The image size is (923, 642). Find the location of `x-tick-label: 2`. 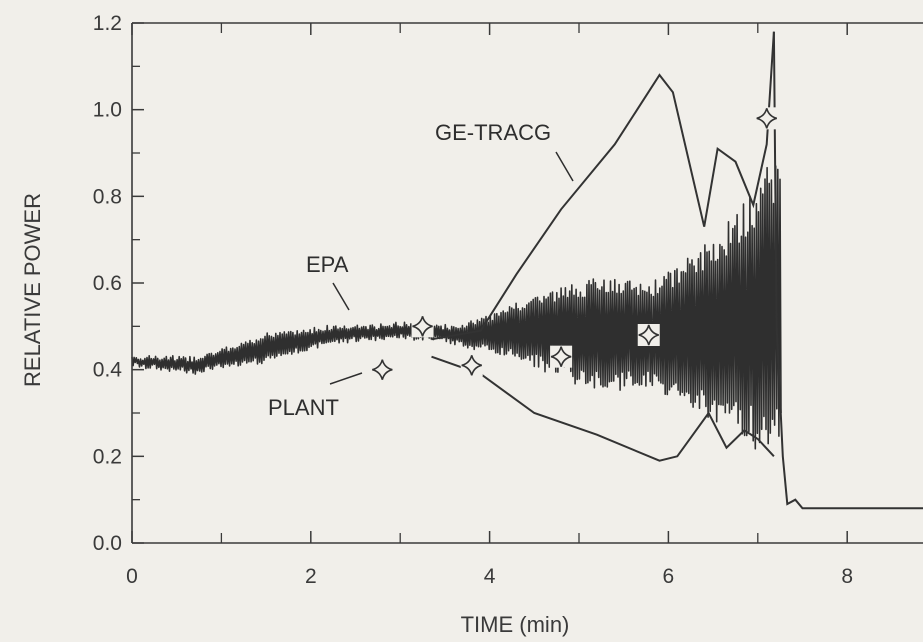

x-tick-label: 2 is located at coordinates (311, 576).